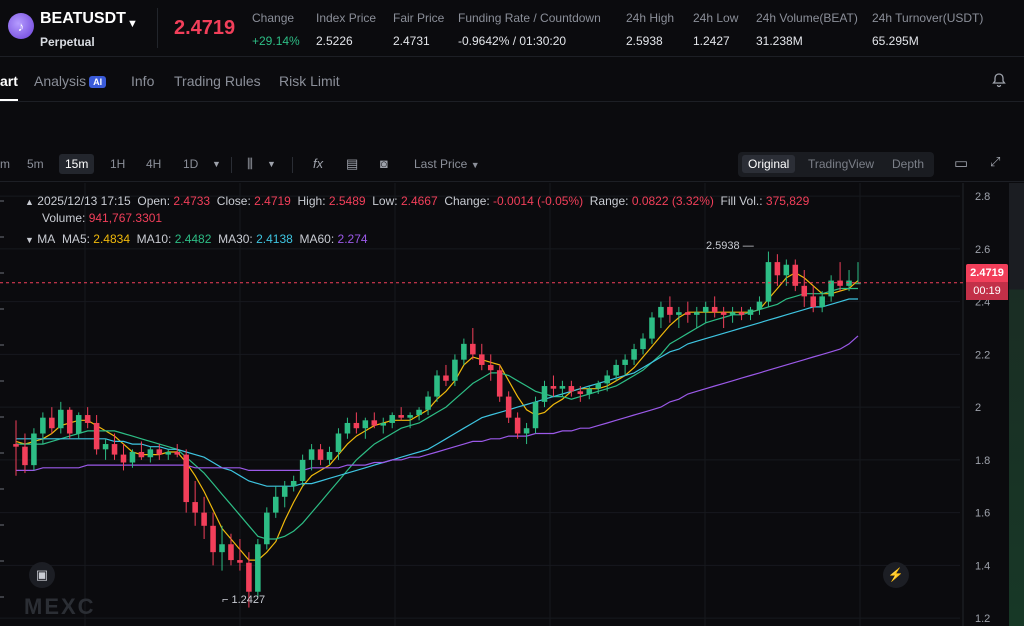  Describe the element at coordinates (9, 81) in the screenshot. I see `tab-chart: art` at that location.